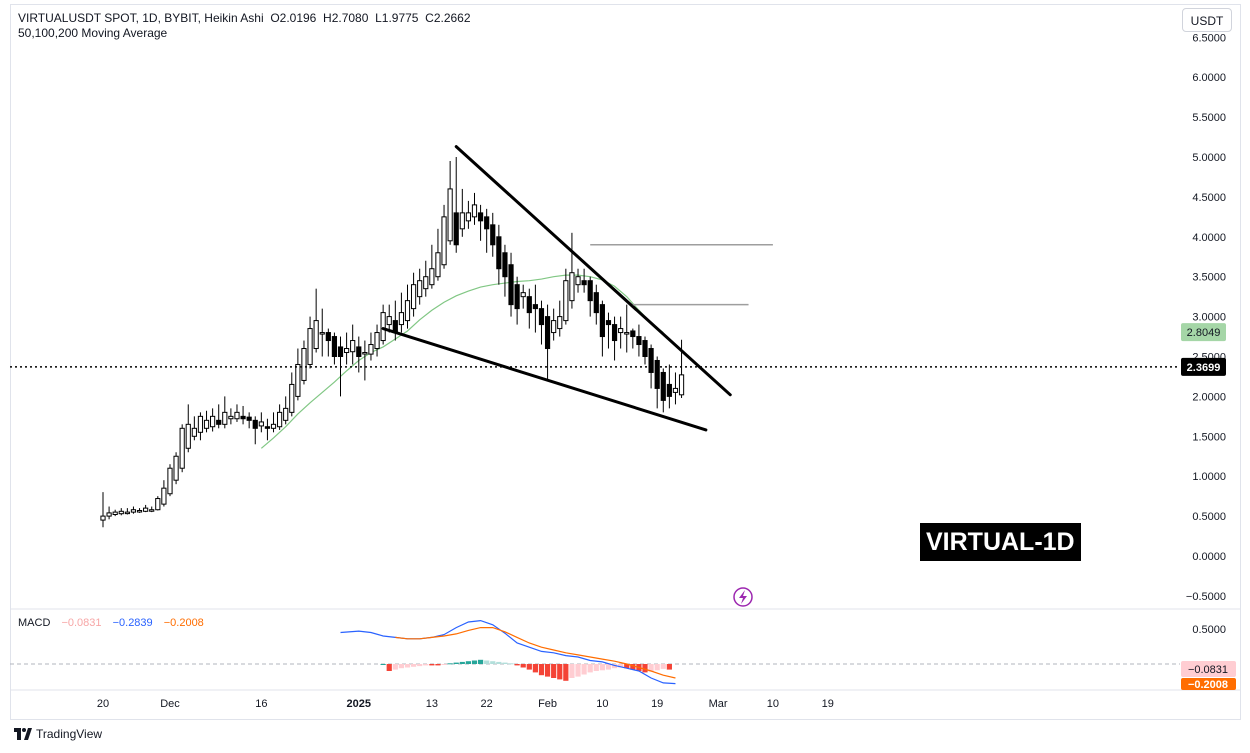 The height and width of the screenshot is (753, 1250). What do you see at coordinates (465, 704) in the screenshot?
I see `time-axis: 20 Dec 16 2025 13 22 Feb 10 19 Mar 10 19` at bounding box center [465, 704].